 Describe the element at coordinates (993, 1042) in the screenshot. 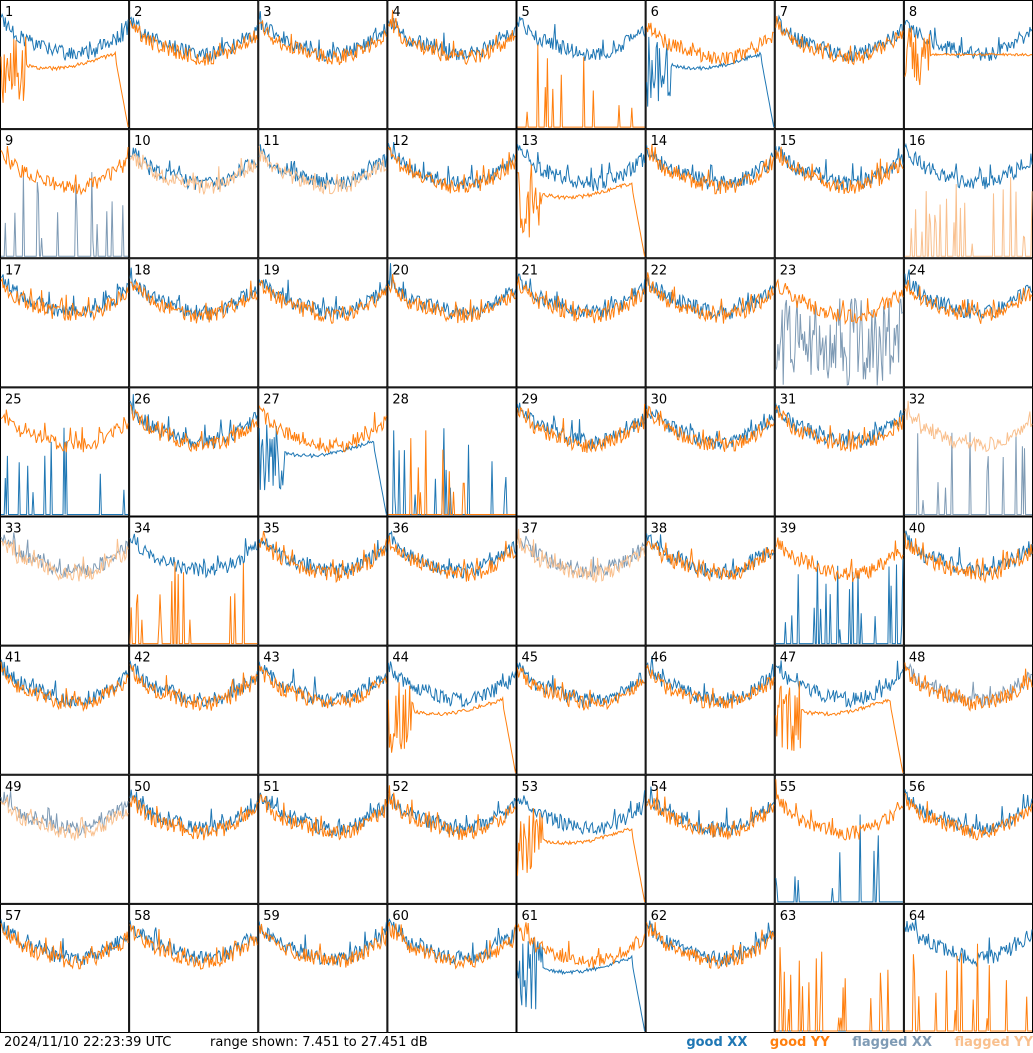

I see `legend-flagged-yy: flagged YY` at that location.